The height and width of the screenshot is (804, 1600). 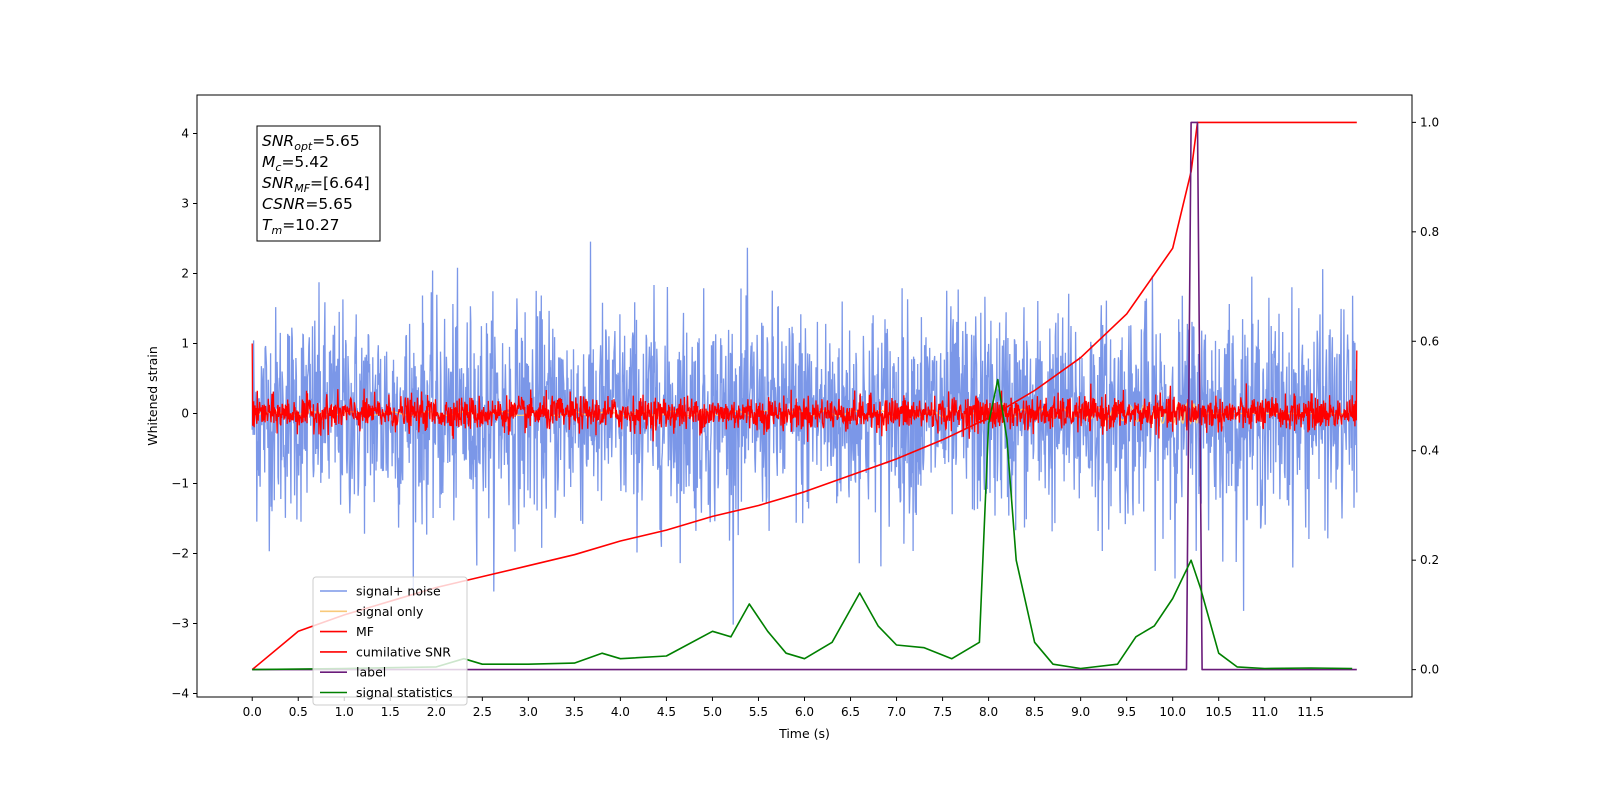 What do you see at coordinates (850, 712) in the screenshot?
I see `x-tick-label: 6.5` at bounding box center [850, 712].